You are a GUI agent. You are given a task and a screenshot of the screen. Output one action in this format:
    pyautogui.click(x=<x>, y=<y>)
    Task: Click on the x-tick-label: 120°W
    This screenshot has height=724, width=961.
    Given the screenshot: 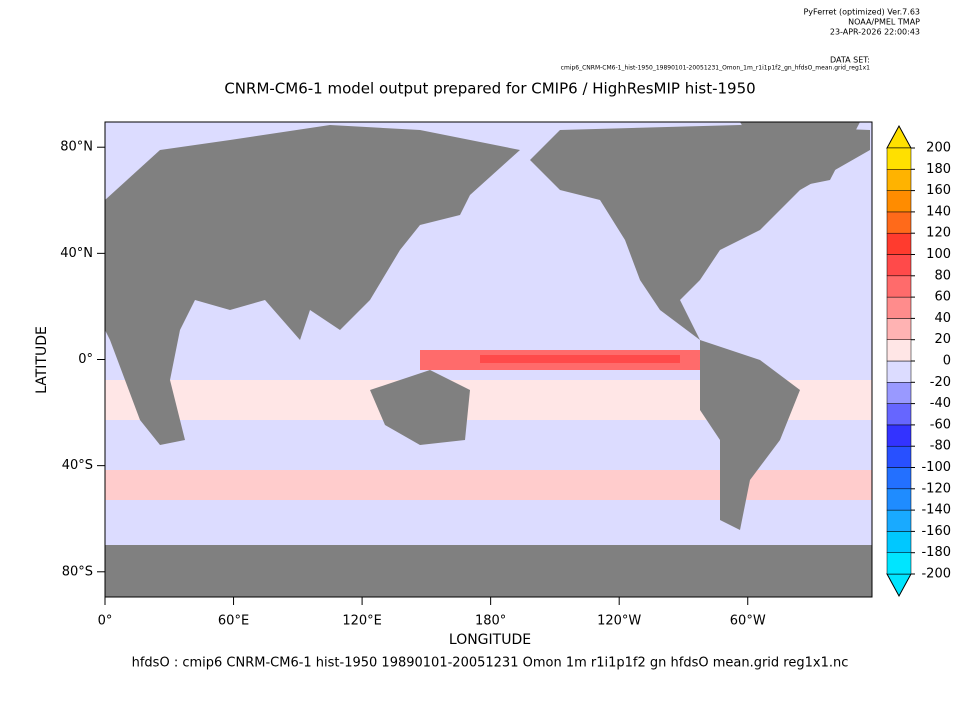 What is the action you would take?
    pyautogui.click(x=619, y=621)
    